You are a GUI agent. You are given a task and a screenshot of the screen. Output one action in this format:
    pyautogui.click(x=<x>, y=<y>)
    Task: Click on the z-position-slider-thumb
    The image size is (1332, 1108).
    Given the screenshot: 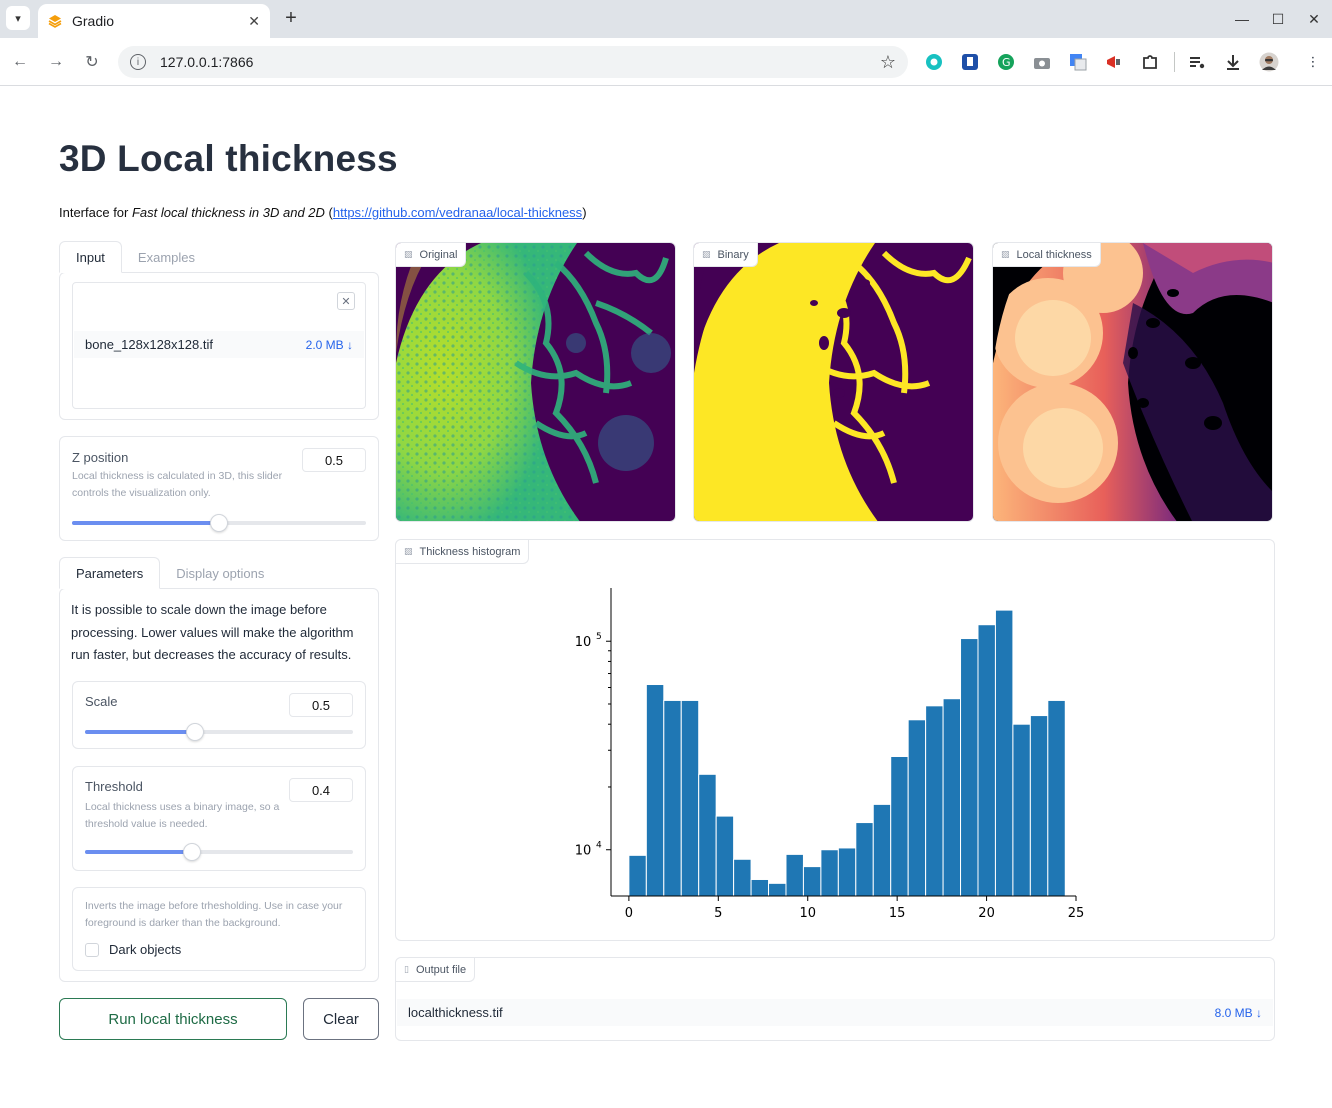 What is the action you would take?
    pyautogui.click(x=219, y=523)
    